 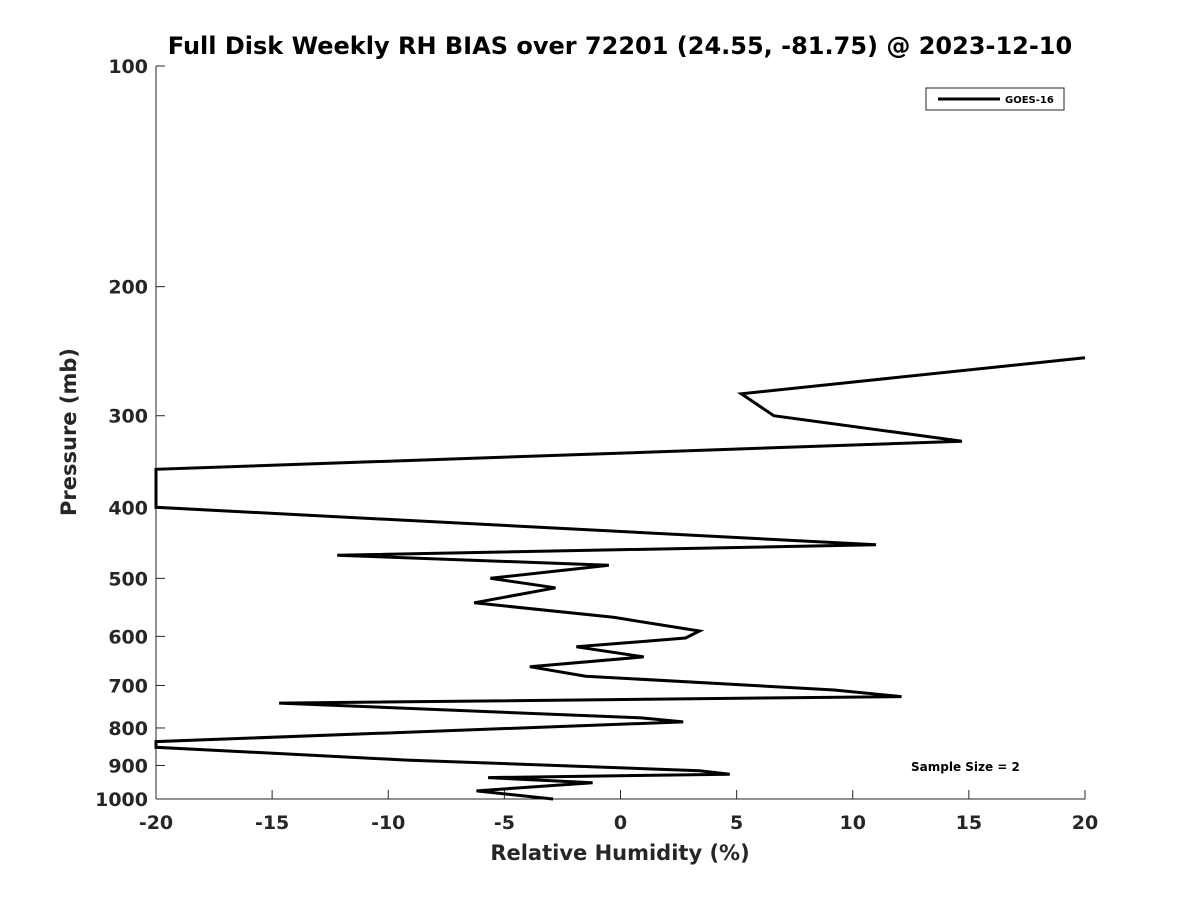 What do you see at coordinates (128, 766) in the screenshot?
I see `y-tick-label: 900` at bounding box center [128, 766].